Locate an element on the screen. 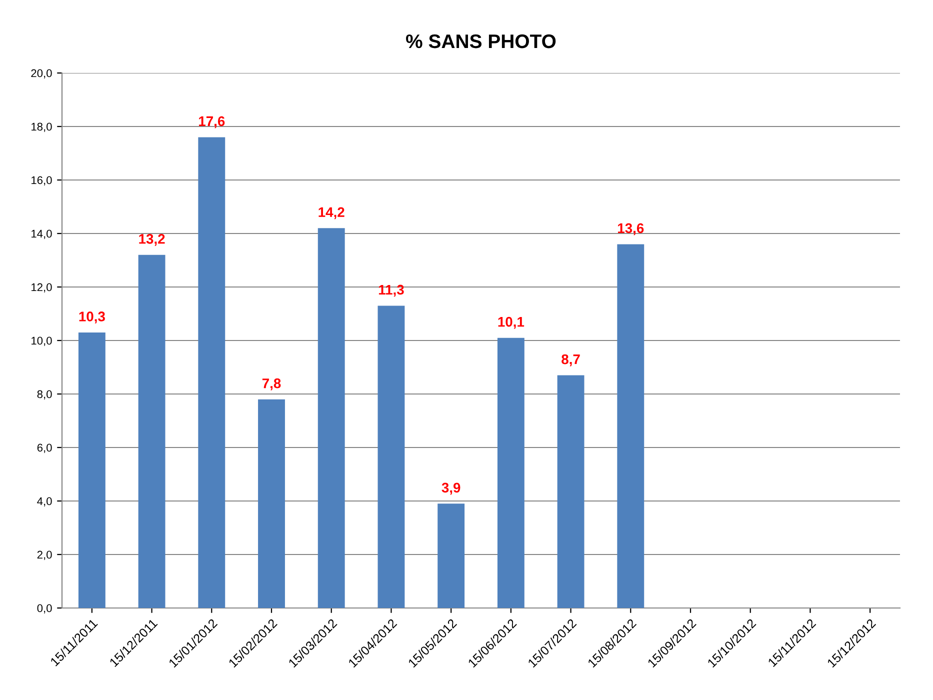 The width and height of the screenshot is (933, 700). data-label: 8,7 is located at coordinates (571, 360).